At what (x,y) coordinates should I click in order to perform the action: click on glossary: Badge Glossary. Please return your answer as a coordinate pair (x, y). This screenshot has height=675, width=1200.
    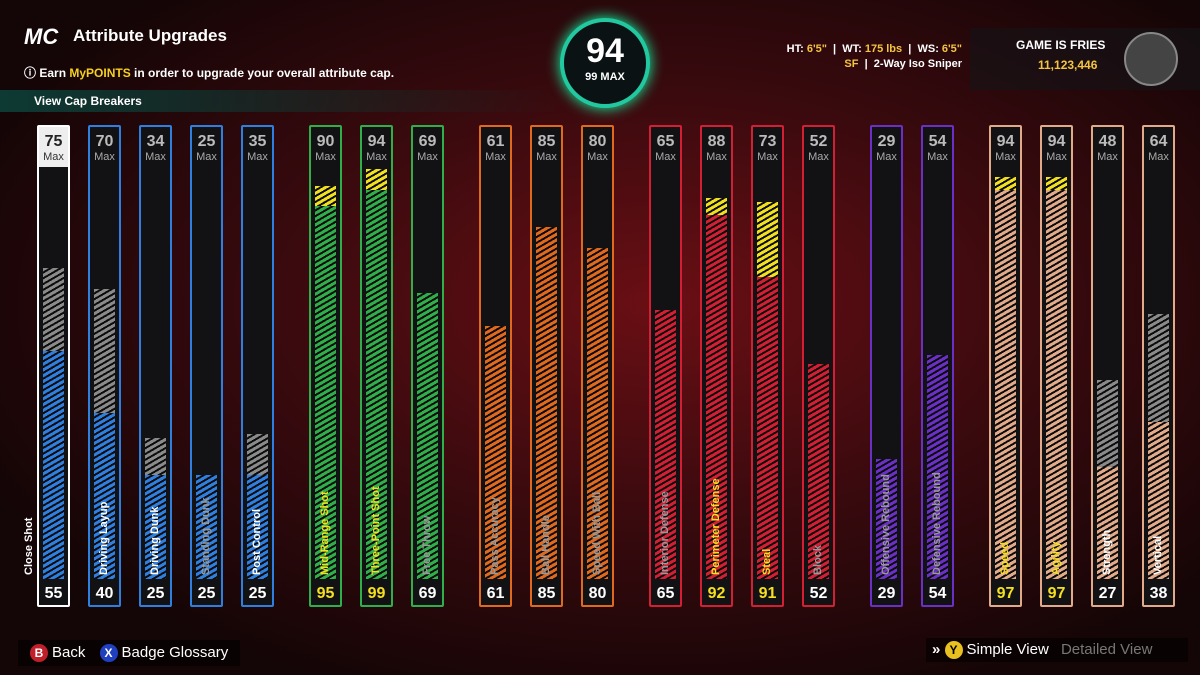
    Looking at the image, I should click on (175, 652).